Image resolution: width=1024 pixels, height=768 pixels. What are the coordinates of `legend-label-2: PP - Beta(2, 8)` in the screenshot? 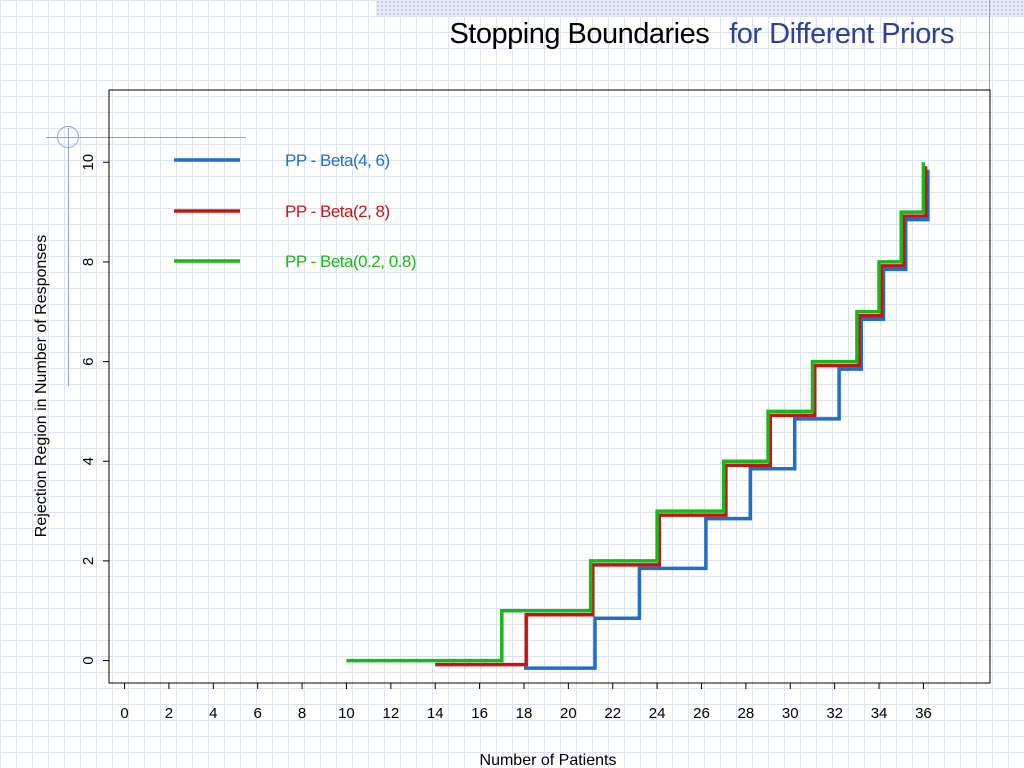 It's located at (337, 211).